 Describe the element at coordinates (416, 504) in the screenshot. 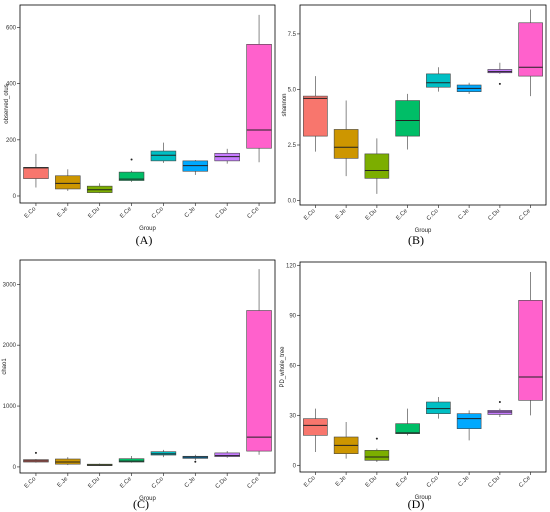

I see `panel-label: (D)` at that location.